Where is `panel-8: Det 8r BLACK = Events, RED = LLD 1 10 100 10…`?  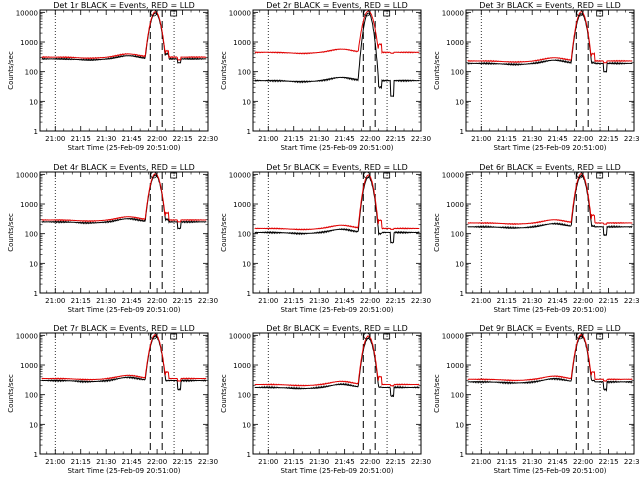
panel-8: Det 8r BLACK = Events, RED = LLD 1 10 100 10… is located at coordinates (325, 399).